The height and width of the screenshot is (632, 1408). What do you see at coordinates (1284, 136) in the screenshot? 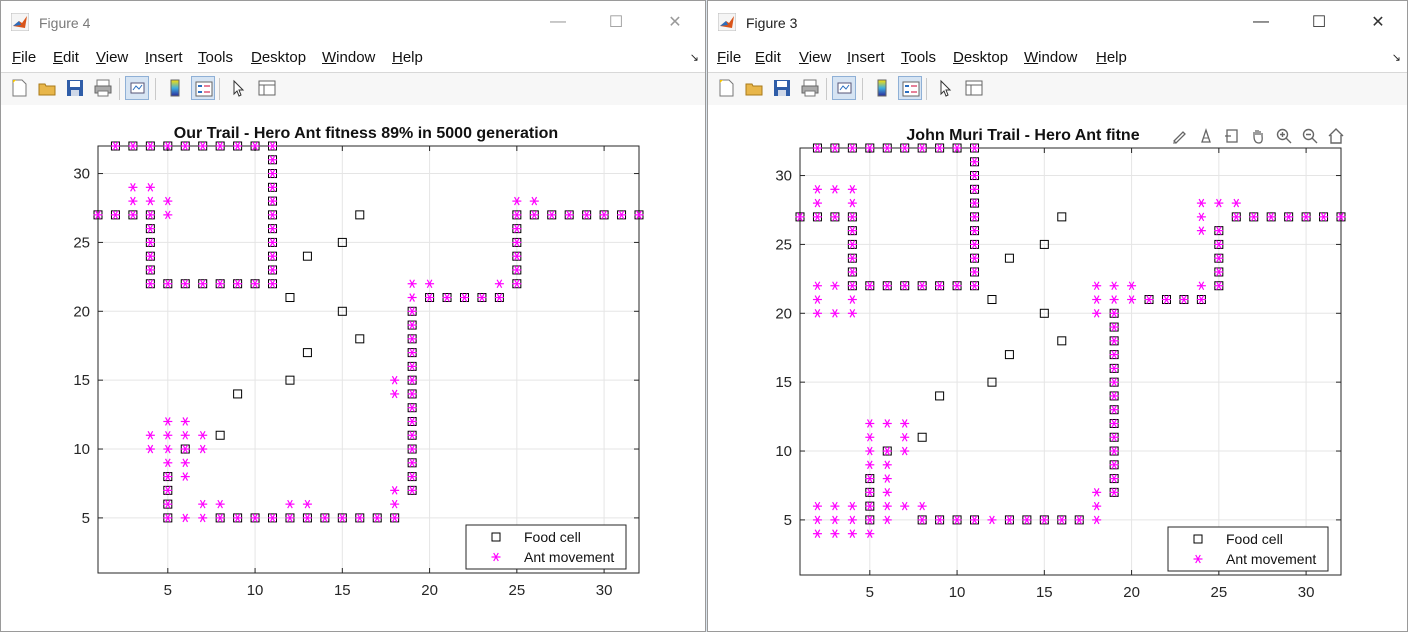
I see `zoom-in-icon` at bounding box center [1284, 136].